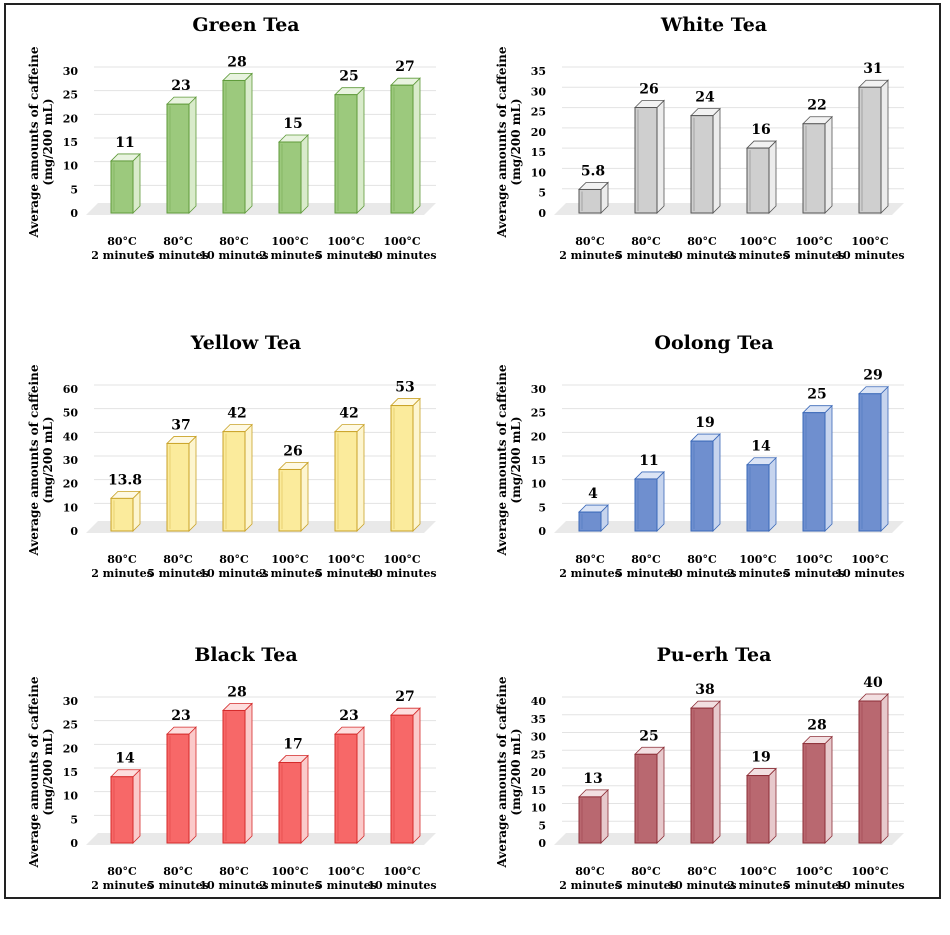 Image resolution: width=950 pixels, height=935 pixels. What do you see at coordinates (713, 343) in the screenshot?
I see `chart-title: Oolong Tea` at bounding box center [713, 343].